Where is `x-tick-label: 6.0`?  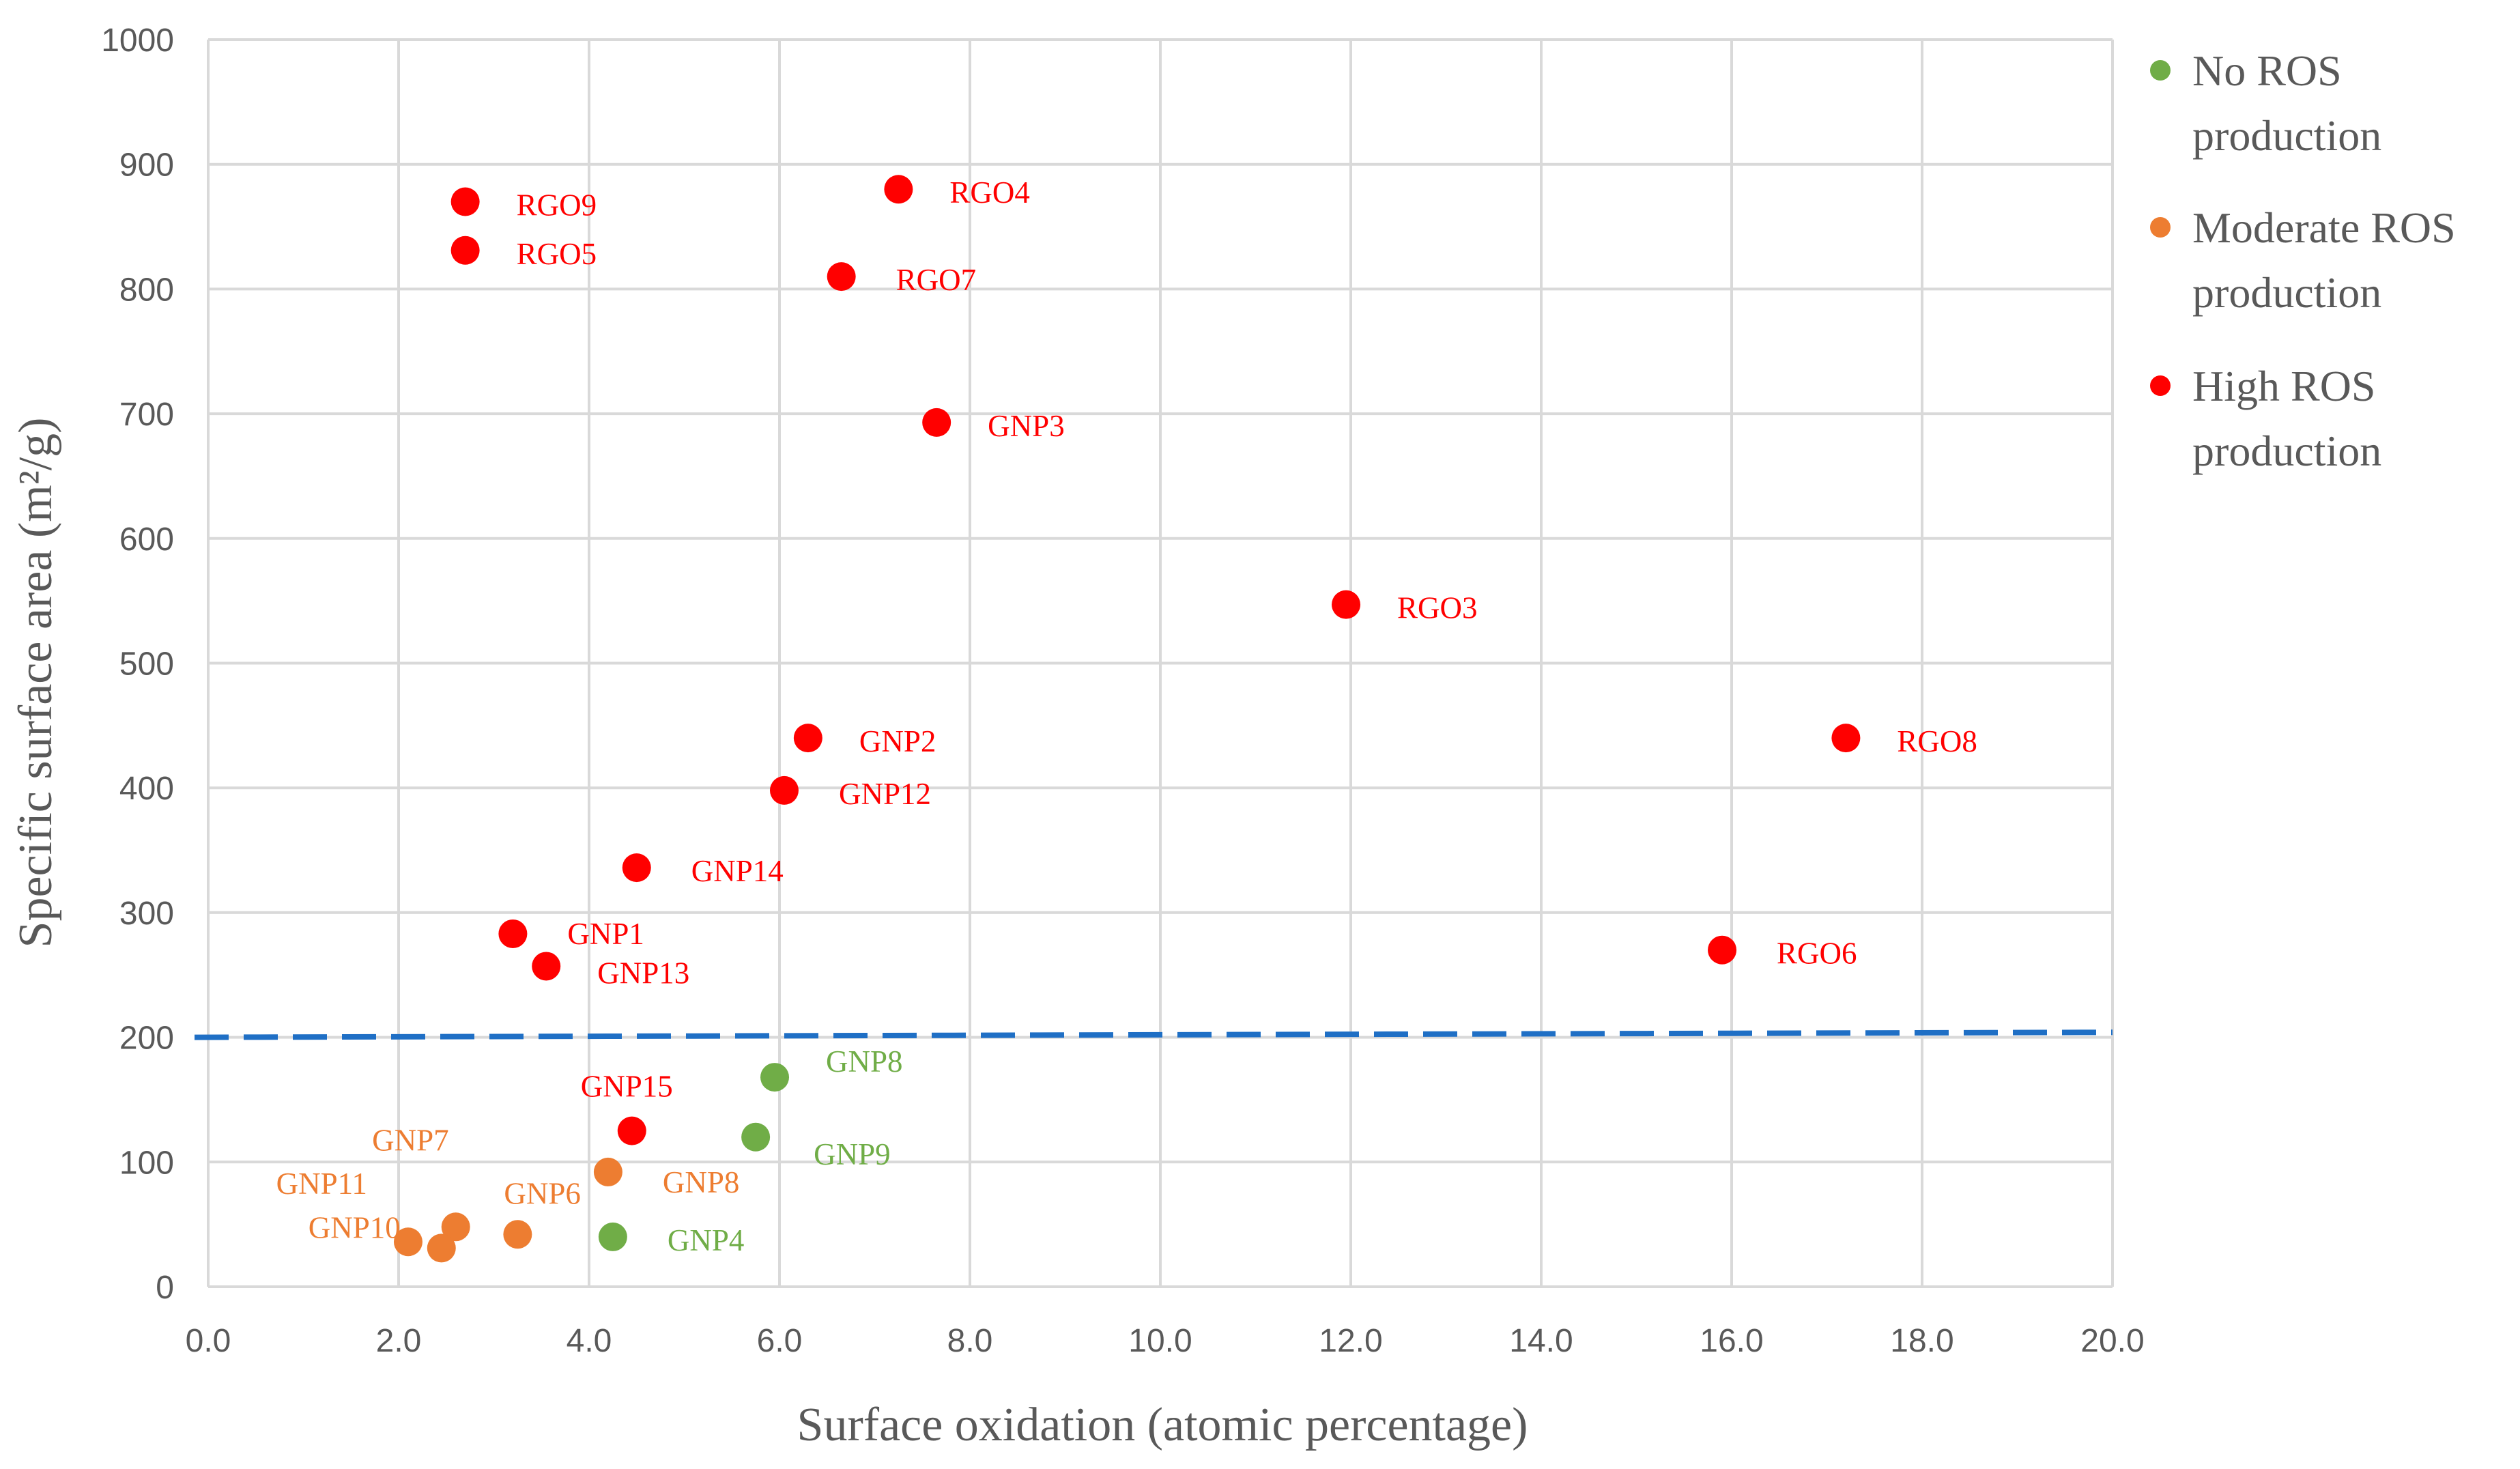 x-tick-label: 6.0 is located at coordinates (780, 1341).